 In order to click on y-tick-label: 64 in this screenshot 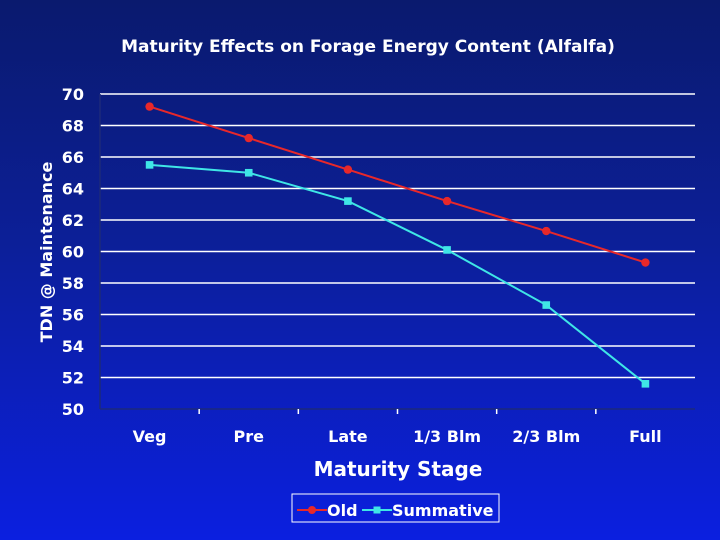, I will do `click(73, 189)`.